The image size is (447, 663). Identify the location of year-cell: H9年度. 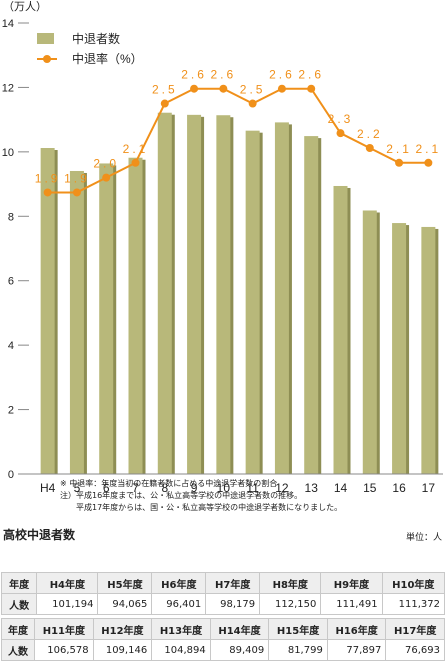
(351, 583).